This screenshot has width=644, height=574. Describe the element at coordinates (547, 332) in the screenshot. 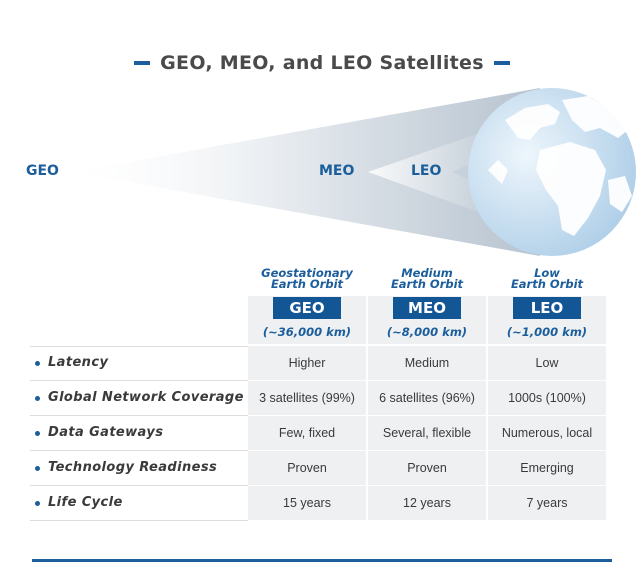

I see `altitude-leo: (~1,000 km)` at that location.